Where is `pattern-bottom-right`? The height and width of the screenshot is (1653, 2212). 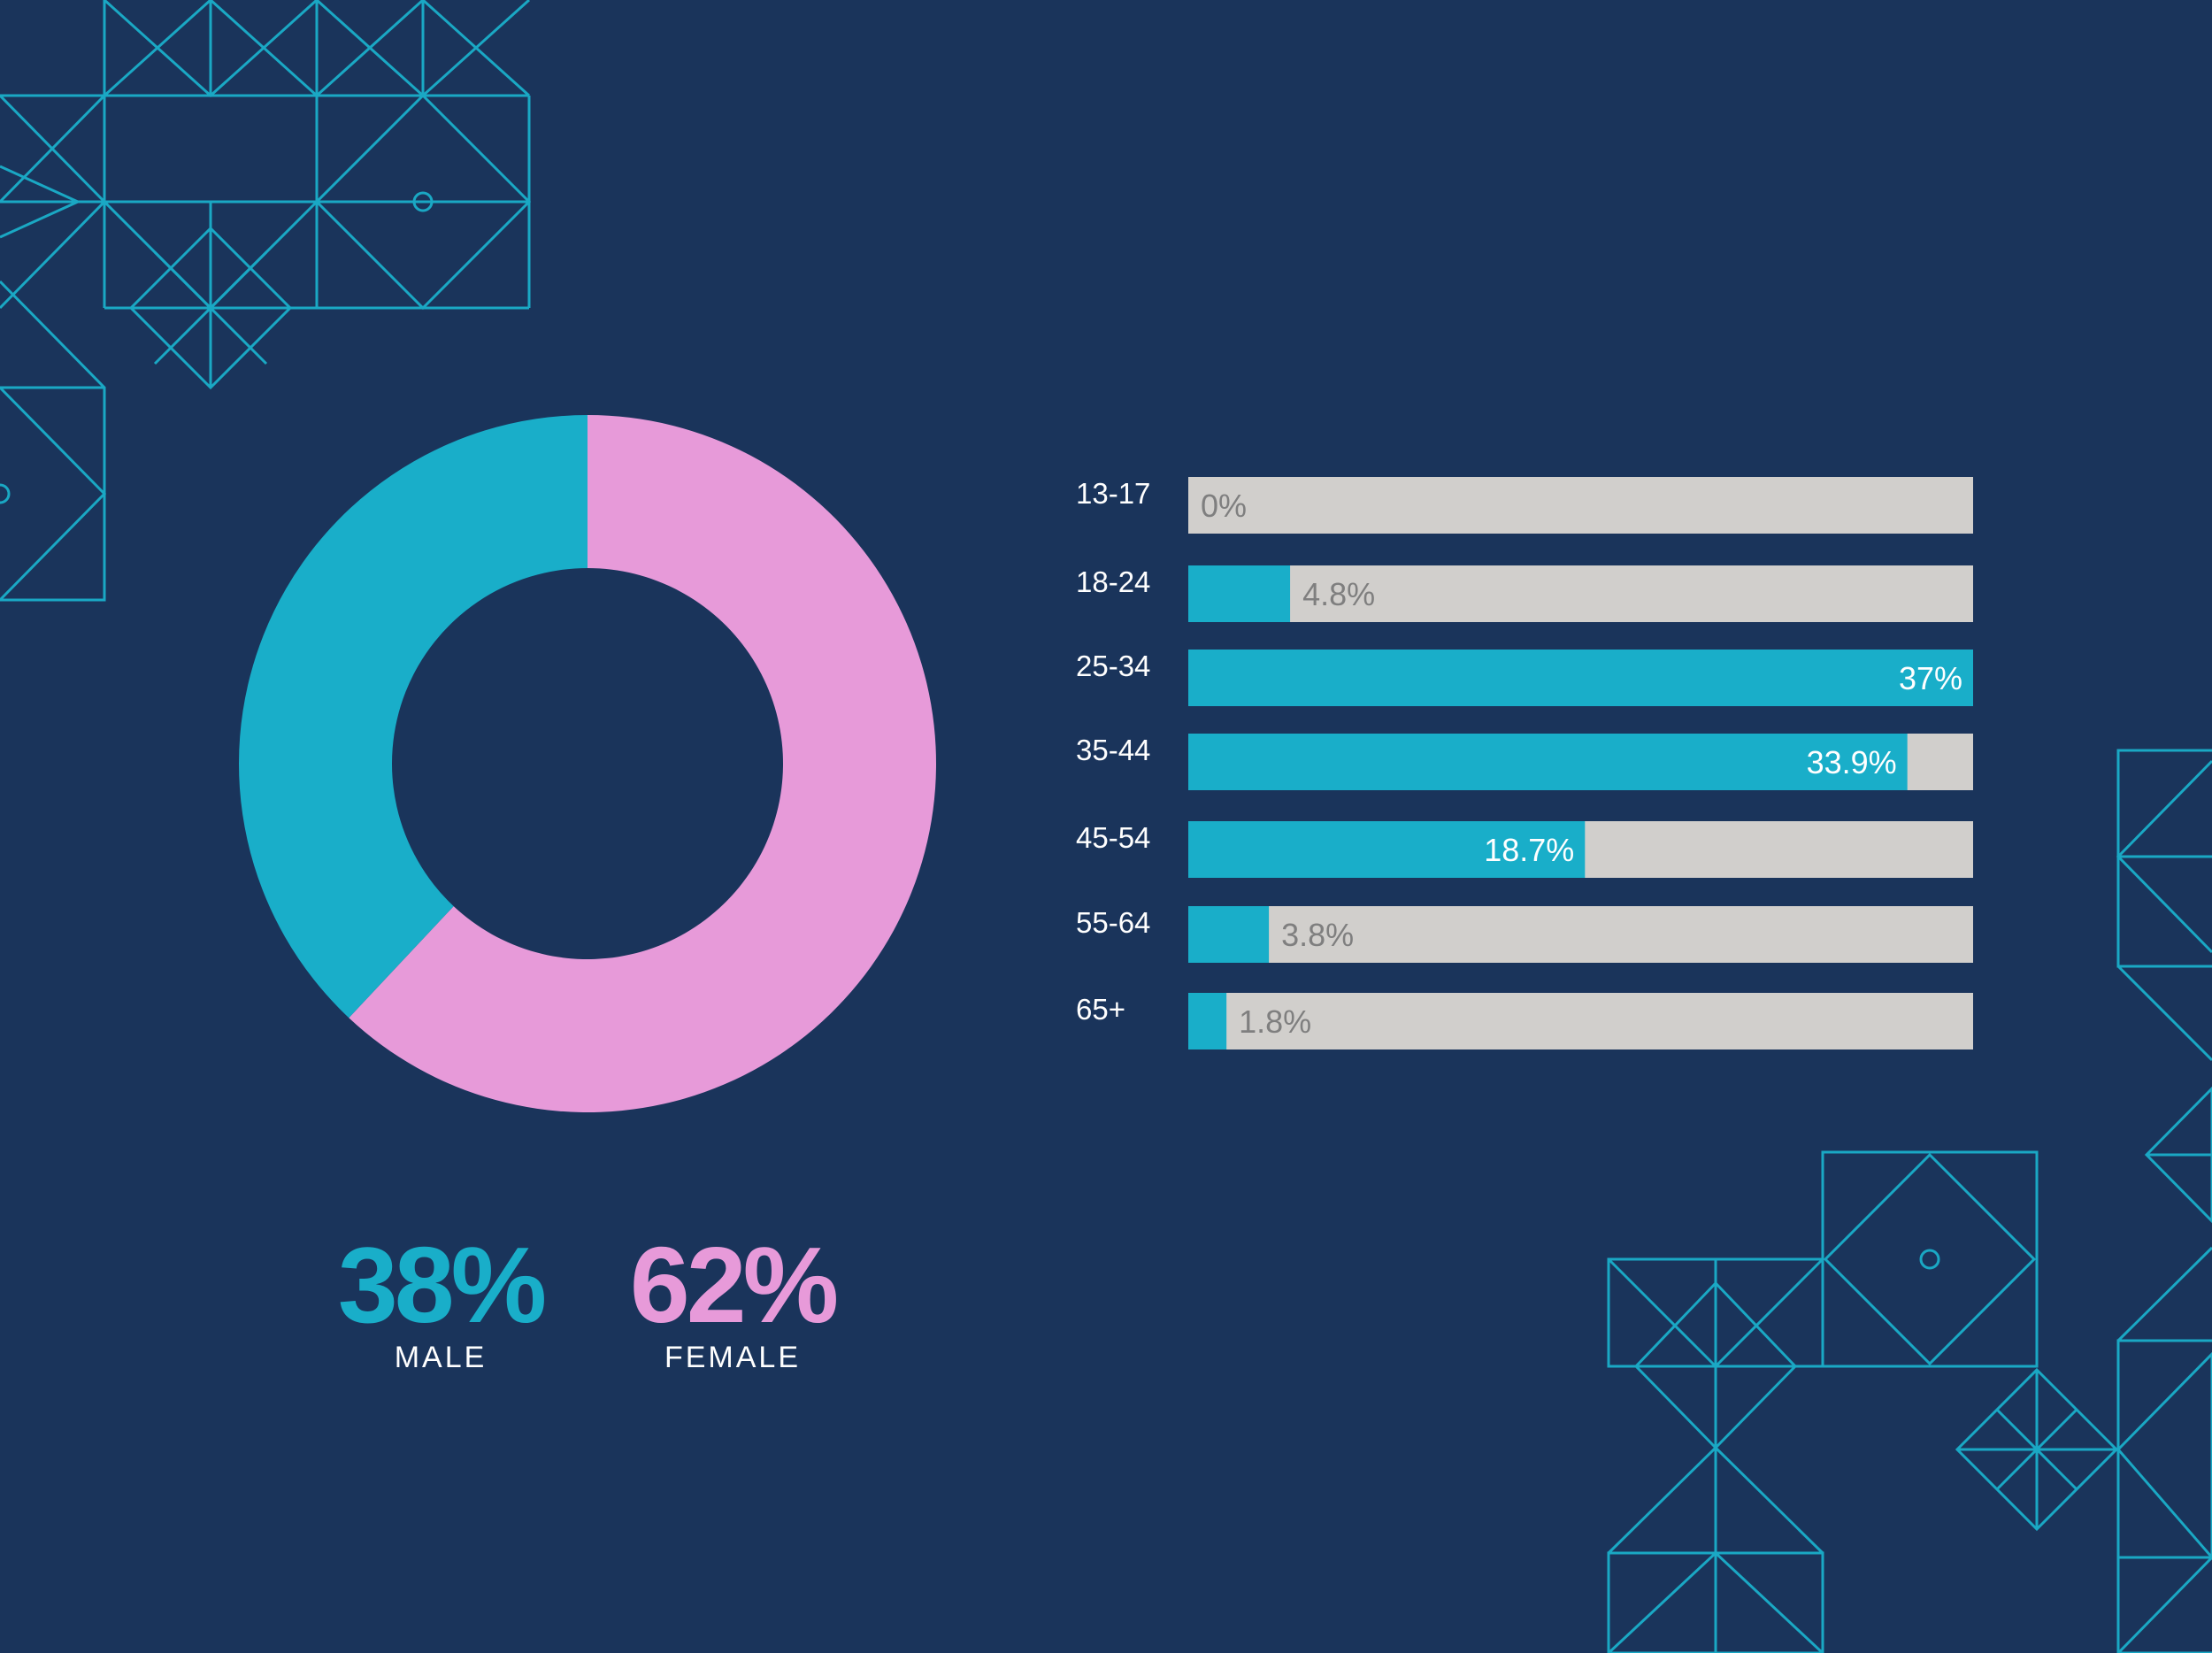 pattern-bottom-right is located at coordinates (1910, 1201).